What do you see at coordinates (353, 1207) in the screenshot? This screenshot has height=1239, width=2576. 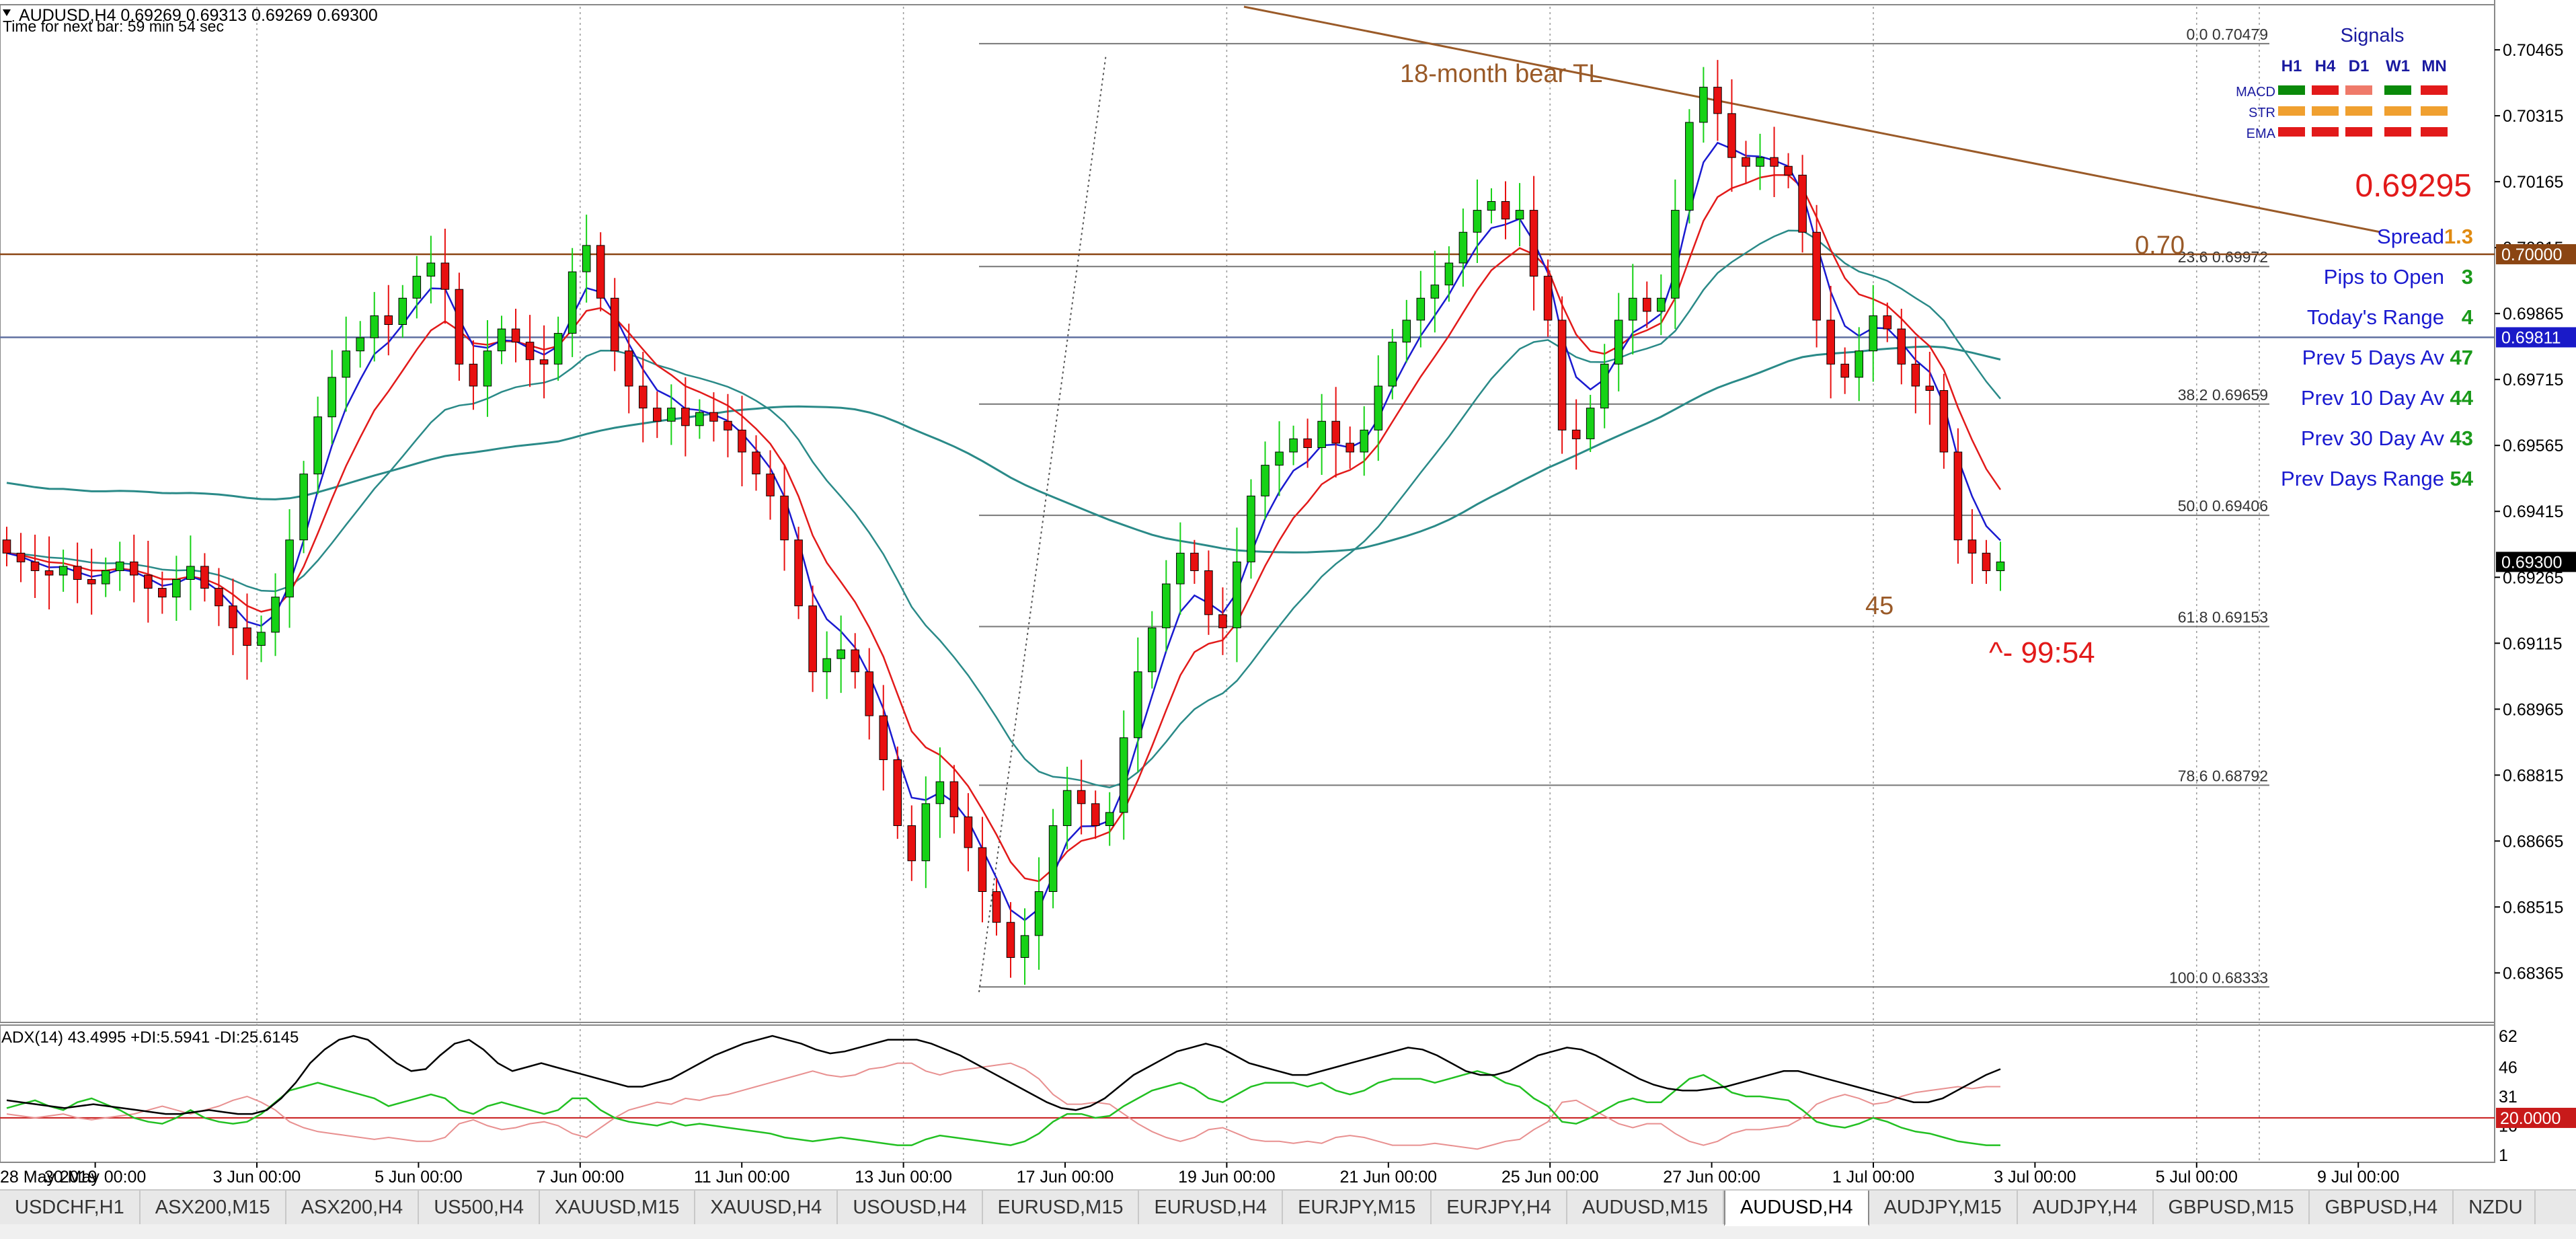 I see `chart-tab: ASX200,H4` at bounding box center [353, 1207].